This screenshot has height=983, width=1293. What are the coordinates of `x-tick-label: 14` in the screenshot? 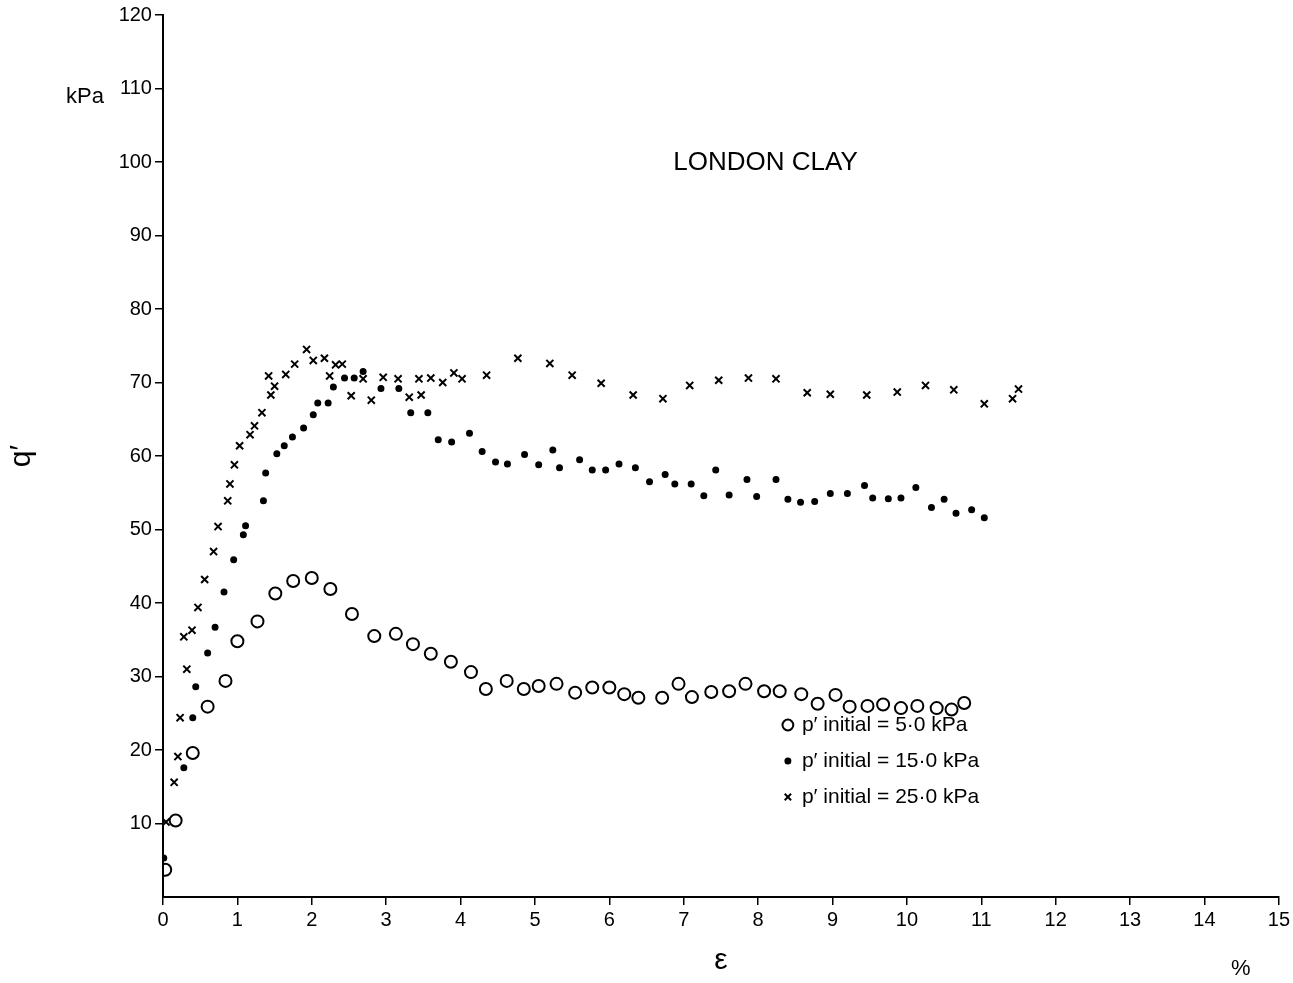 It's located at (1204, 918).